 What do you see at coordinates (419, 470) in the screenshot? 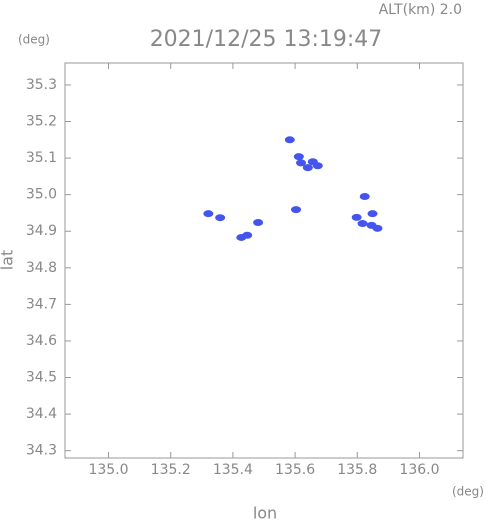
I see `x-tick-label: 136.0` at bounding box center [419, 470].